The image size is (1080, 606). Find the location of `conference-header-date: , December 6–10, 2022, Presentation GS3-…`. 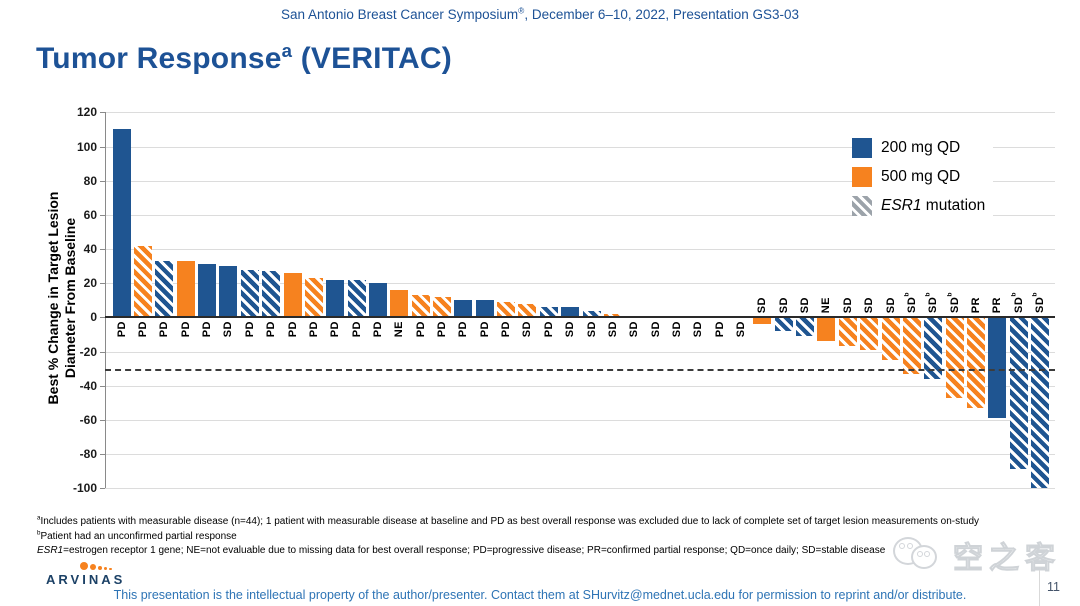

conference-header-date: , December 6–10, 2022, Presentation GS3-… is located at coordinates (661, 14).